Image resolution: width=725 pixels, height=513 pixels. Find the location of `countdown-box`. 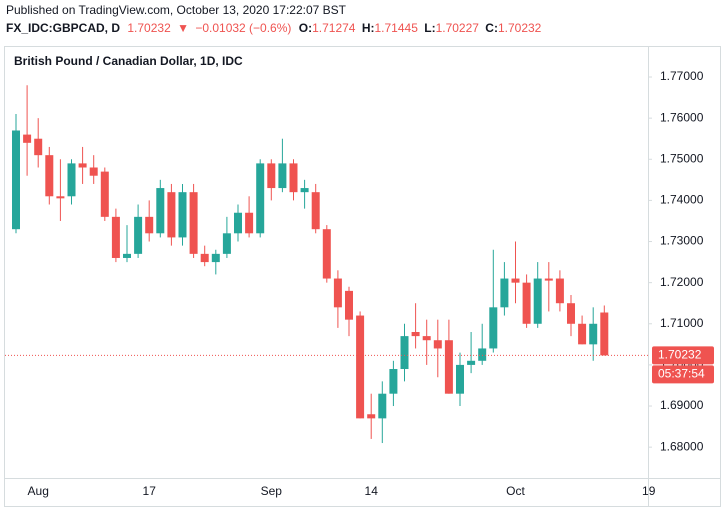

countdown-box is located at coordinates (683, 374).